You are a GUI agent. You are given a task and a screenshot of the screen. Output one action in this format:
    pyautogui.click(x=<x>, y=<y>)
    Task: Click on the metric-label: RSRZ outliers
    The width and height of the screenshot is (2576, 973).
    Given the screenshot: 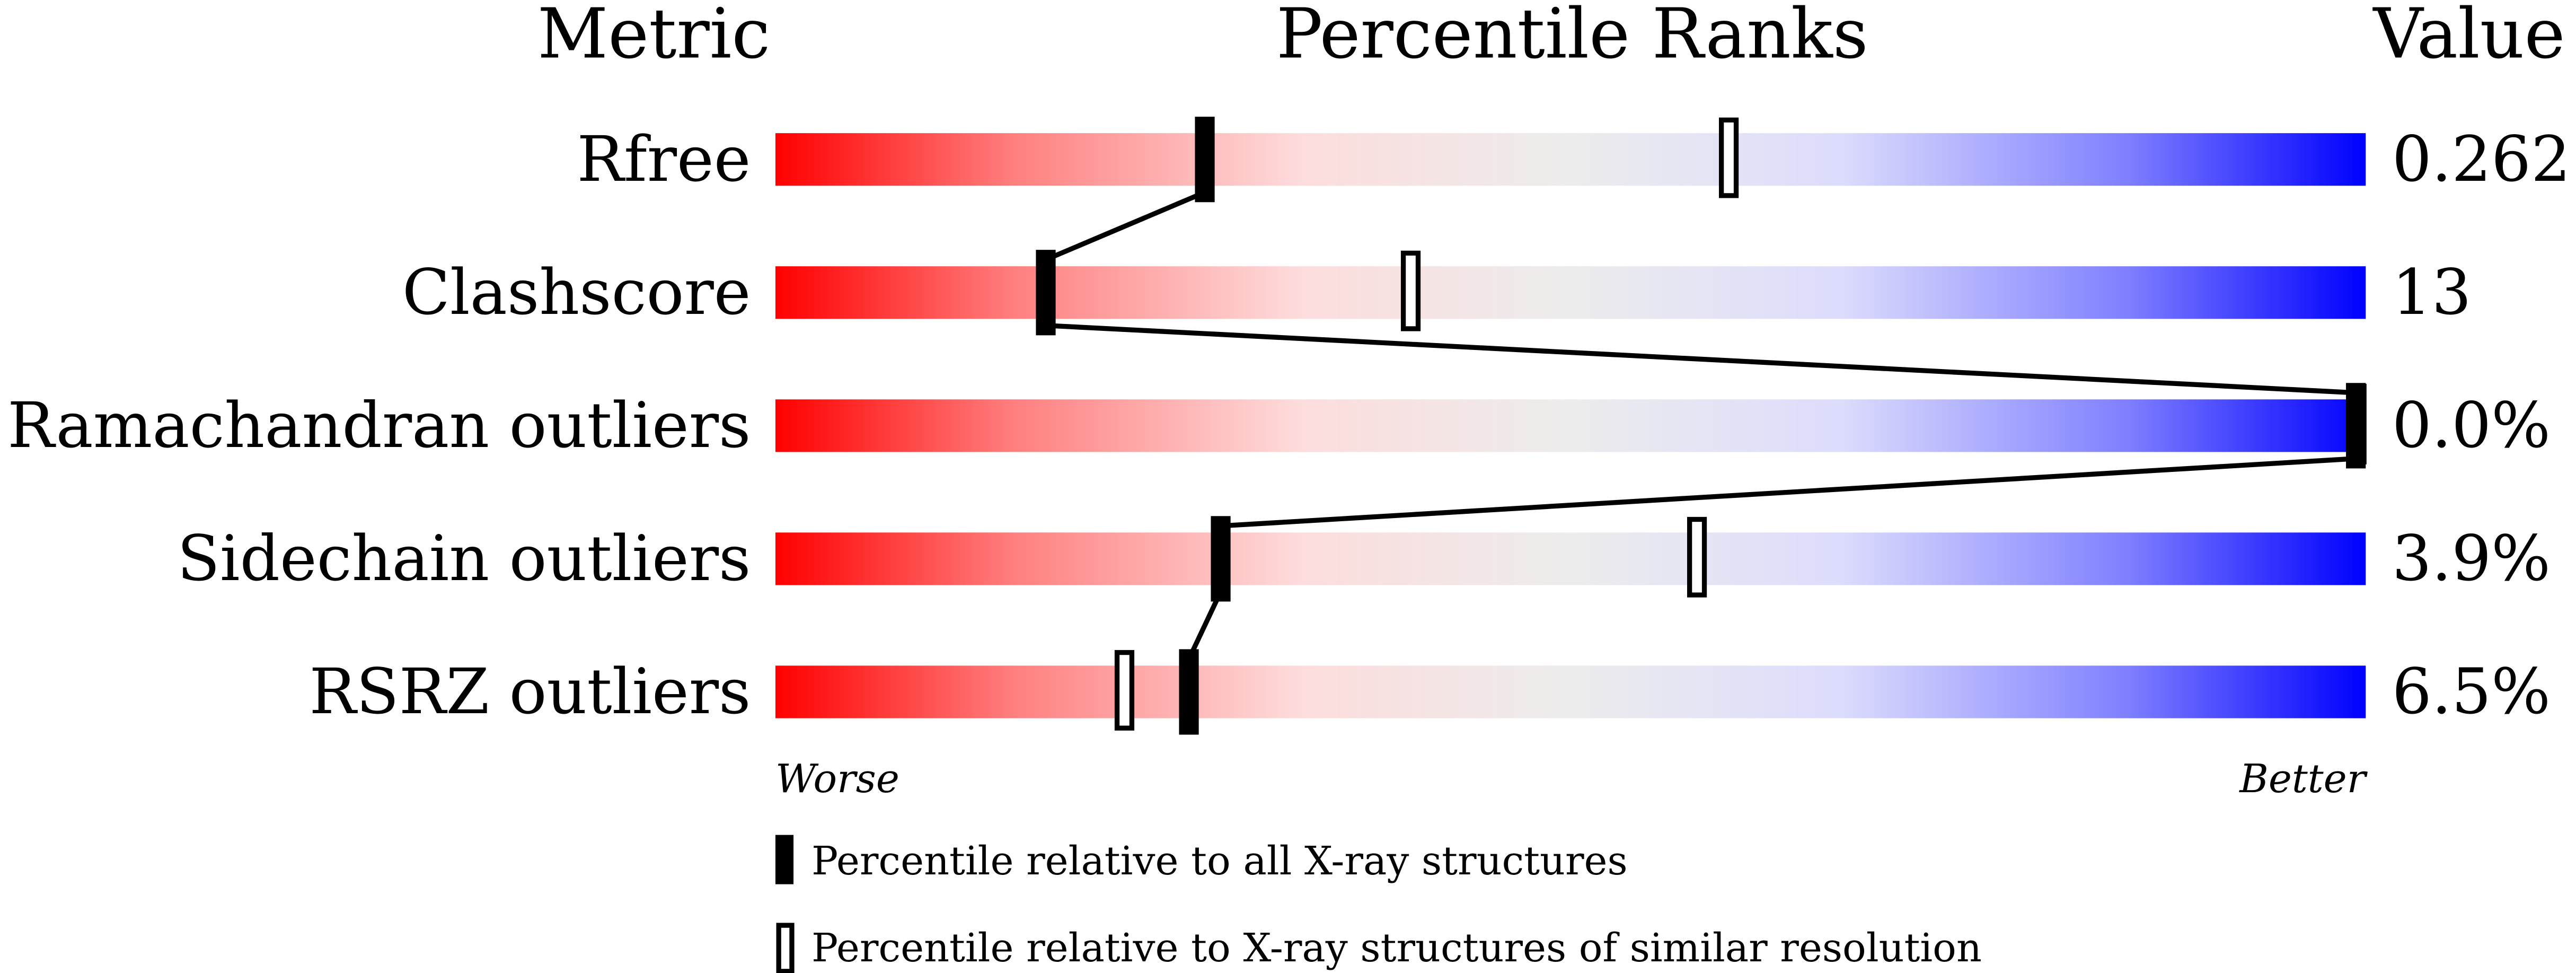 What is the action you would take?
    pyautogui.click(x=530, y=691)
    